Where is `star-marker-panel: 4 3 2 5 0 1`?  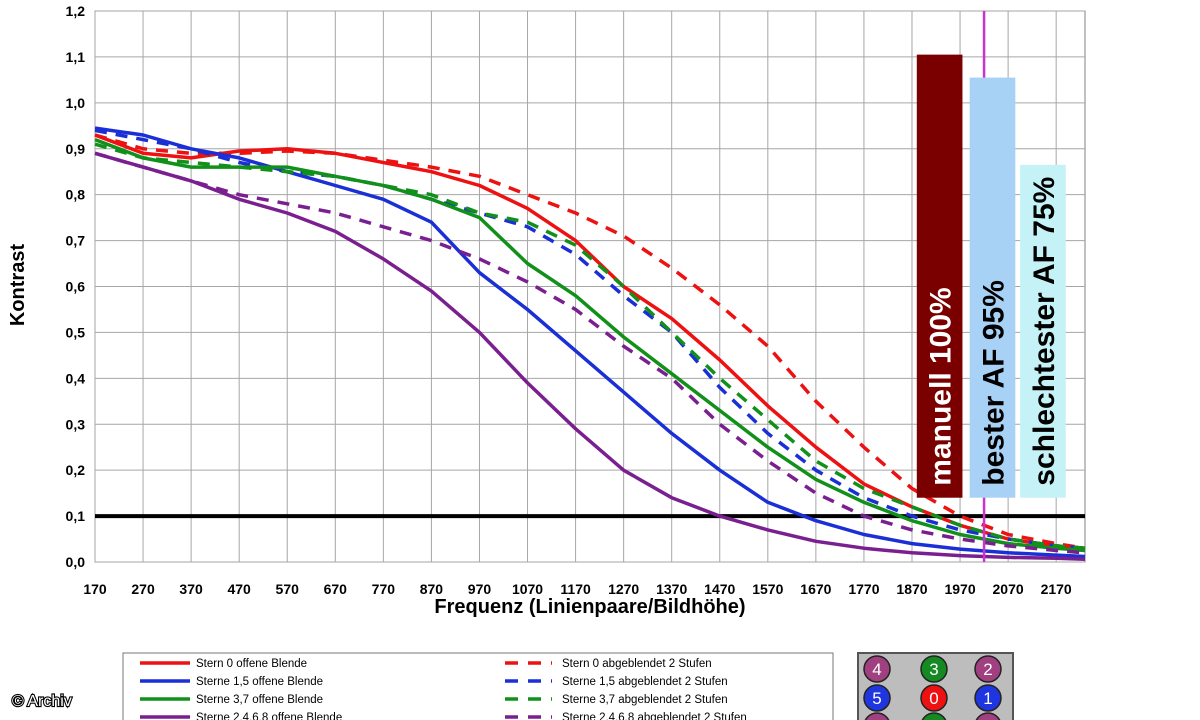 star-marker-panel: 4 3 2 5 0 1 is located at coordinates (935, 686).